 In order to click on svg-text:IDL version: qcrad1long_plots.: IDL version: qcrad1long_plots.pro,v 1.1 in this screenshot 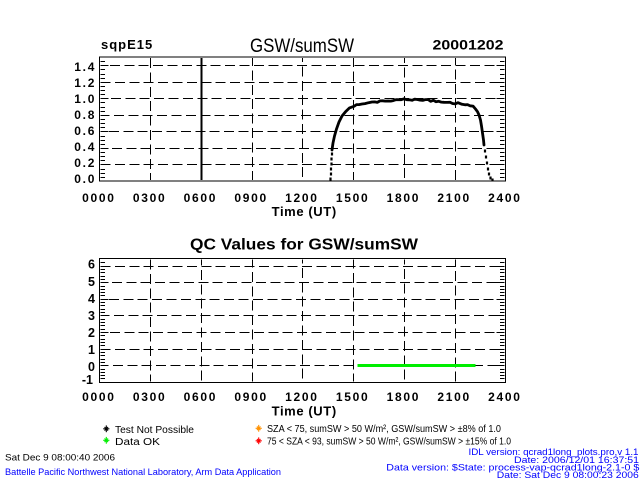, I will do `click(554, 452)`.